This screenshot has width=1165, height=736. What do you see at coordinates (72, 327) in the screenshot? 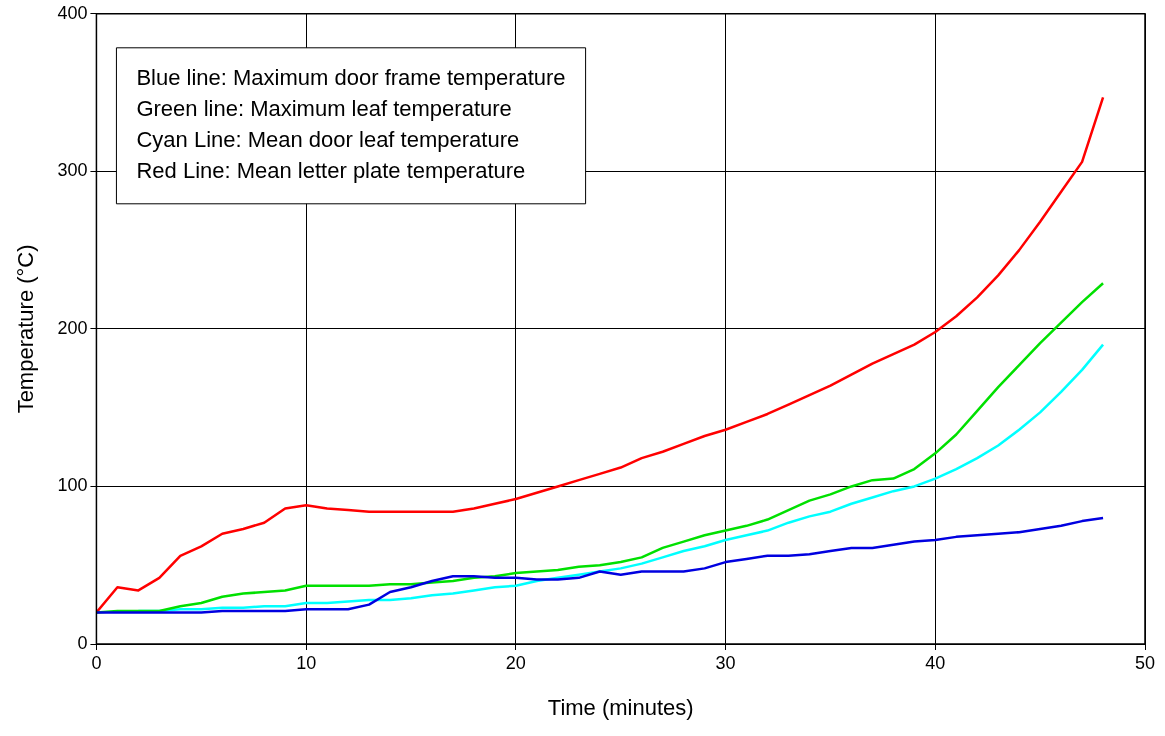
I see `y-tick-label: 200` at bounding box center [72, 327].